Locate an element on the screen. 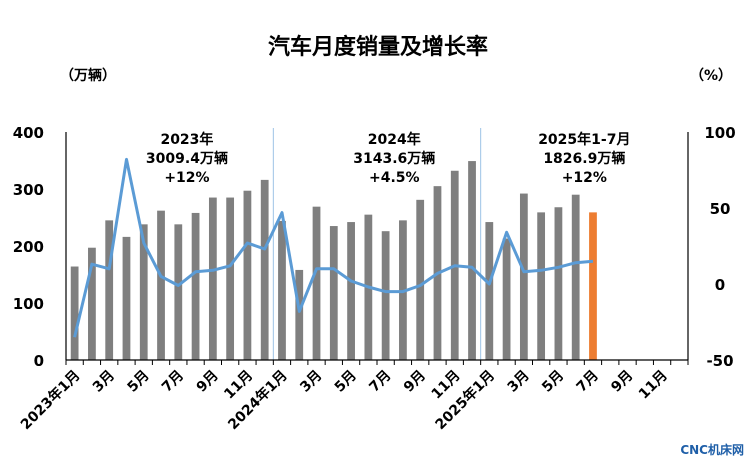 Image resolution: width=756 pixels, height=474 pixels. year-annotation-line: 3143.6万辆 is located at coordinates (394, 158).